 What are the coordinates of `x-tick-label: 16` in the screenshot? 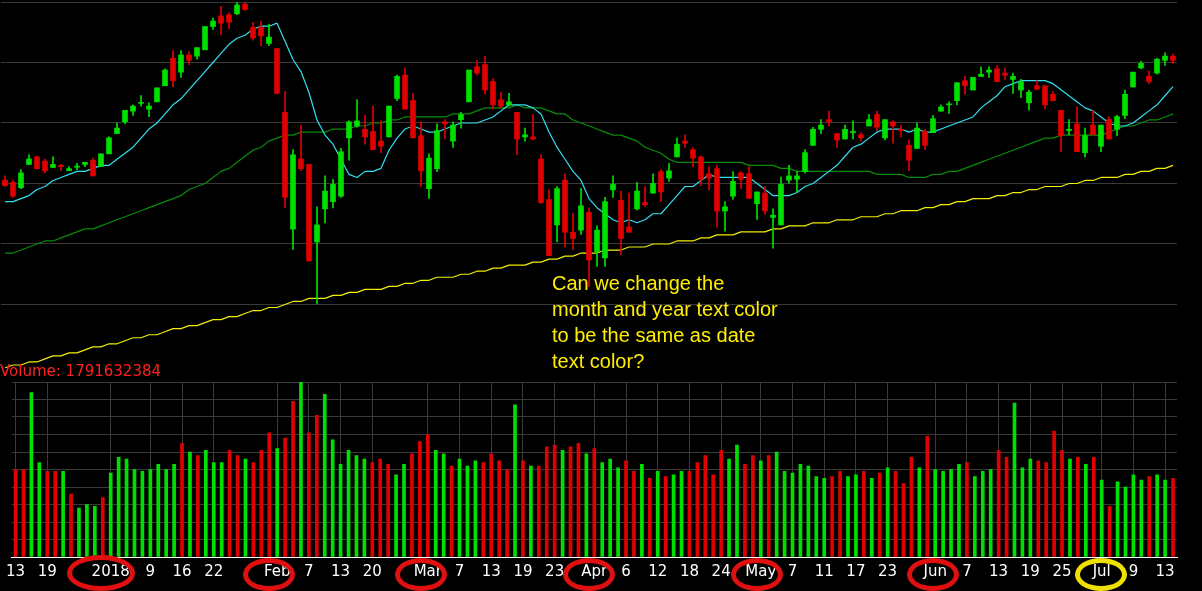 It's located at (182, 570).